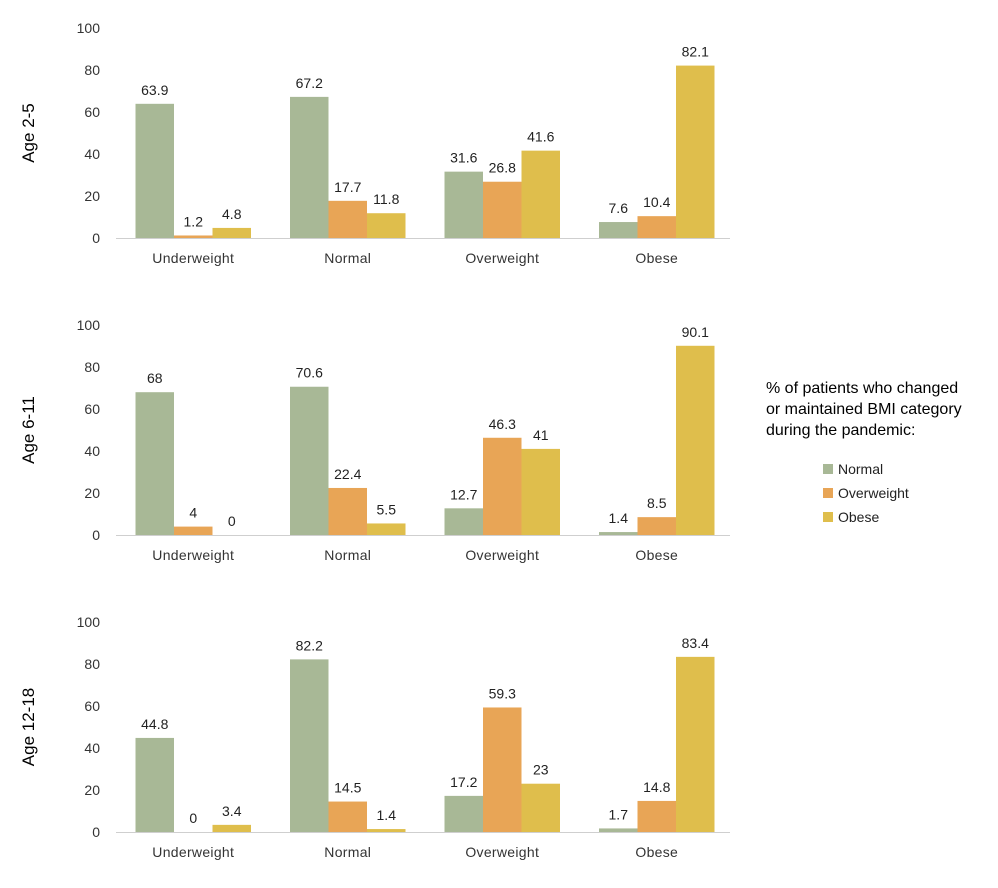 Image resolution: width=998 pixels, height=888 pixels. Describe the element at coordinates (502, 693) in the screenshot. I see `data-label: 59.3` at that location.